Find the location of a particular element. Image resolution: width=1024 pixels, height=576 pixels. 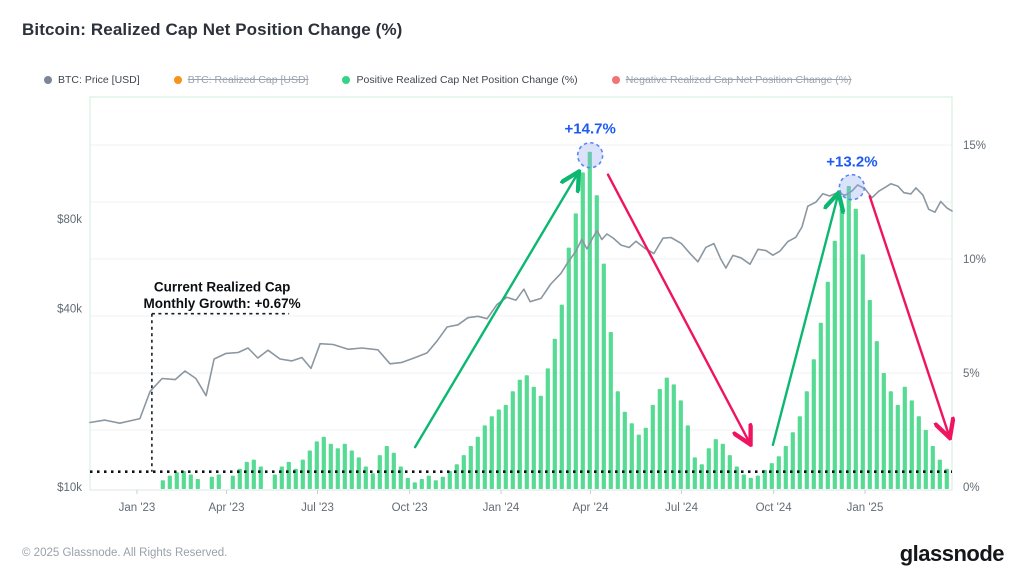

legend-item-1: BTC: Realized Cap [USD] is located at coordinates (241, 80).